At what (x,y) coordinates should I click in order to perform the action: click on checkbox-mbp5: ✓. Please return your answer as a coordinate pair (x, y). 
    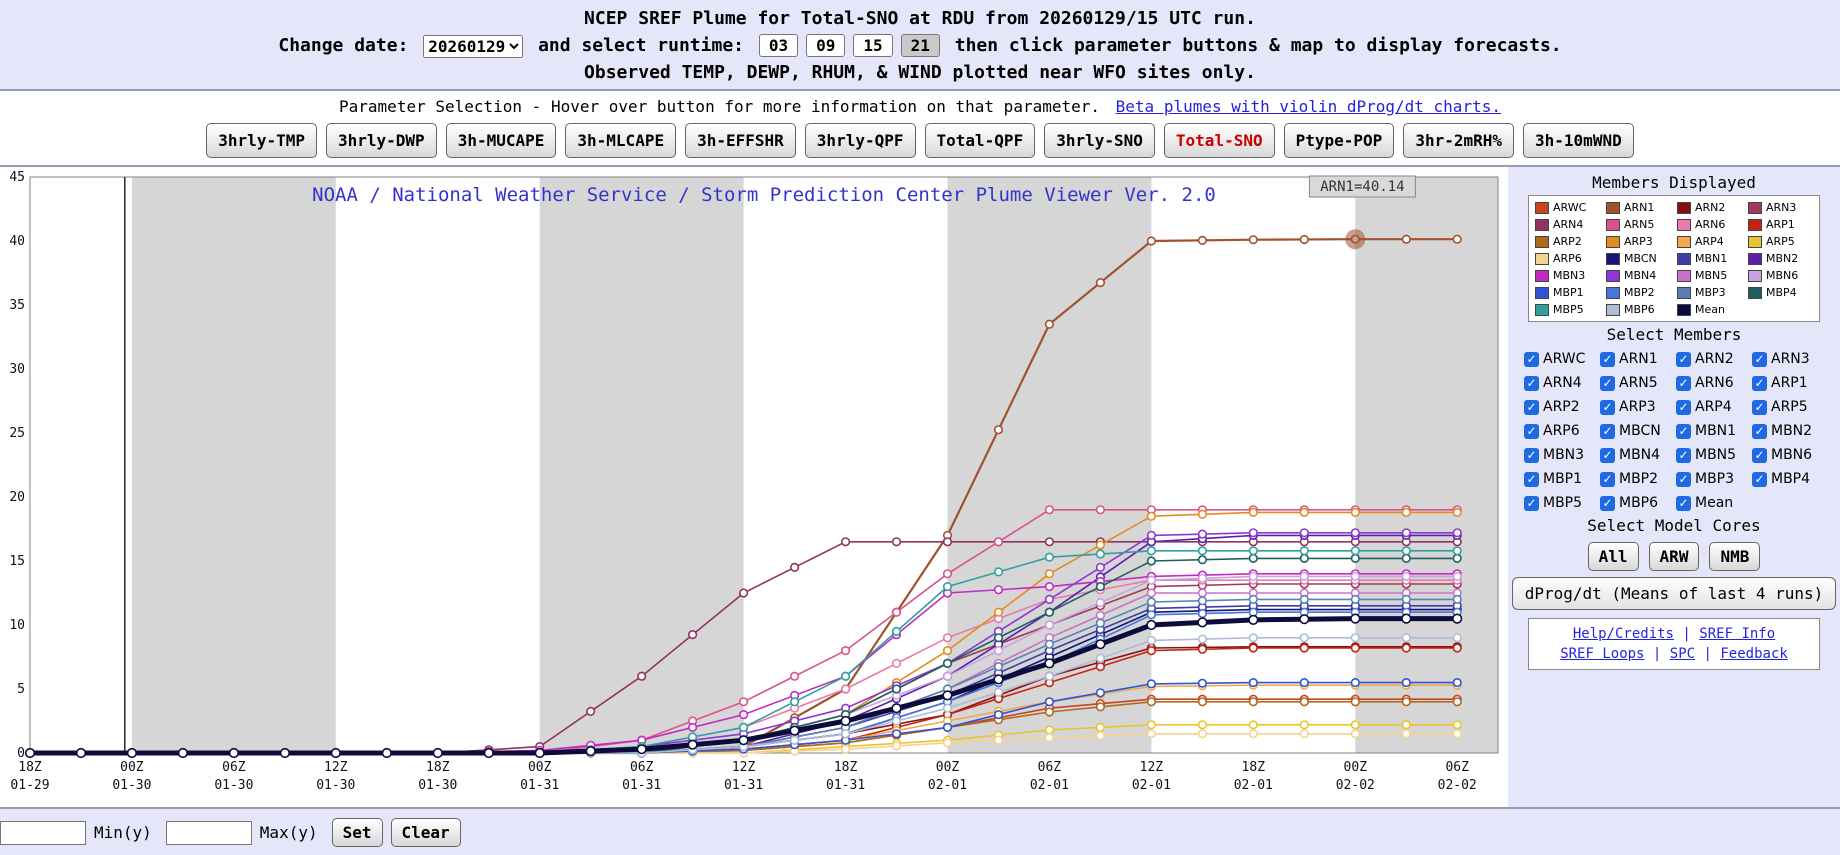
    Looking at the image, I should click on (1531, 503).